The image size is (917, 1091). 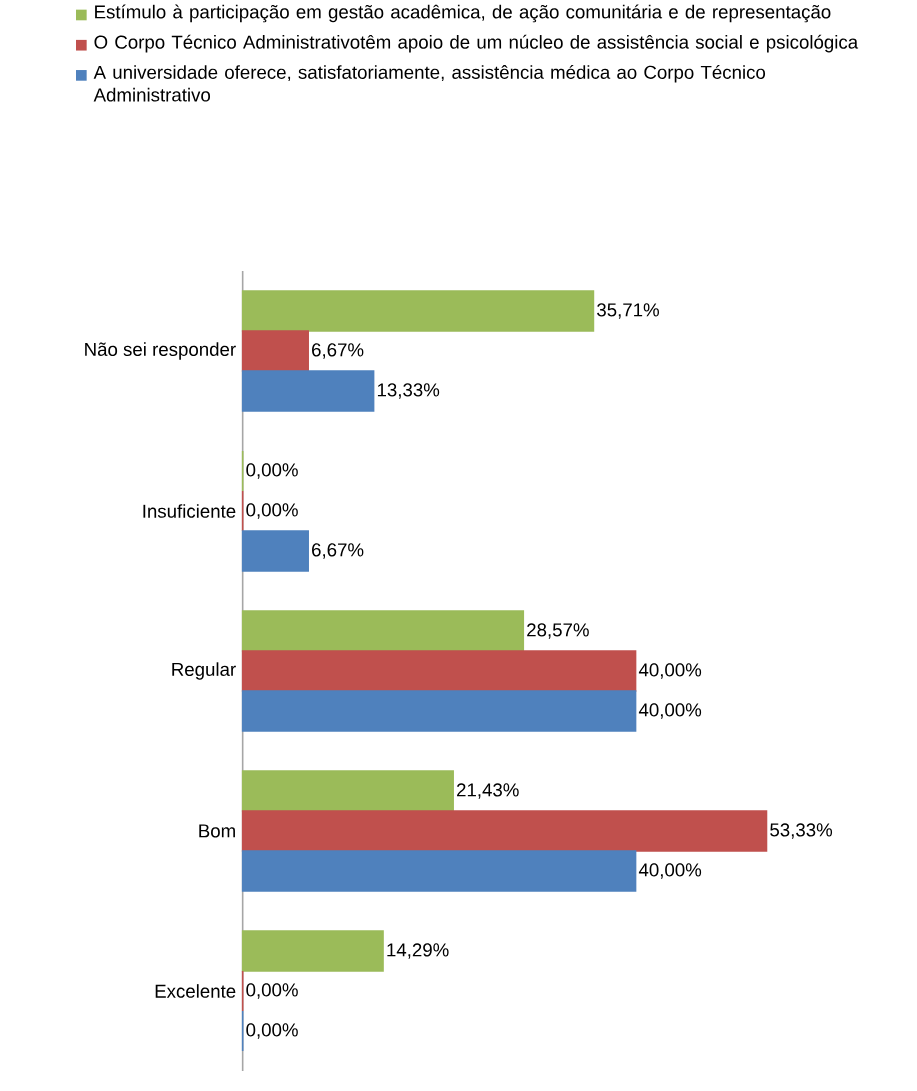 I want to click on legend-label: O Corpo Técnico Administrativotêm apoio de um núcleo de assistência social e psicológica, so click(x=476, y=43).